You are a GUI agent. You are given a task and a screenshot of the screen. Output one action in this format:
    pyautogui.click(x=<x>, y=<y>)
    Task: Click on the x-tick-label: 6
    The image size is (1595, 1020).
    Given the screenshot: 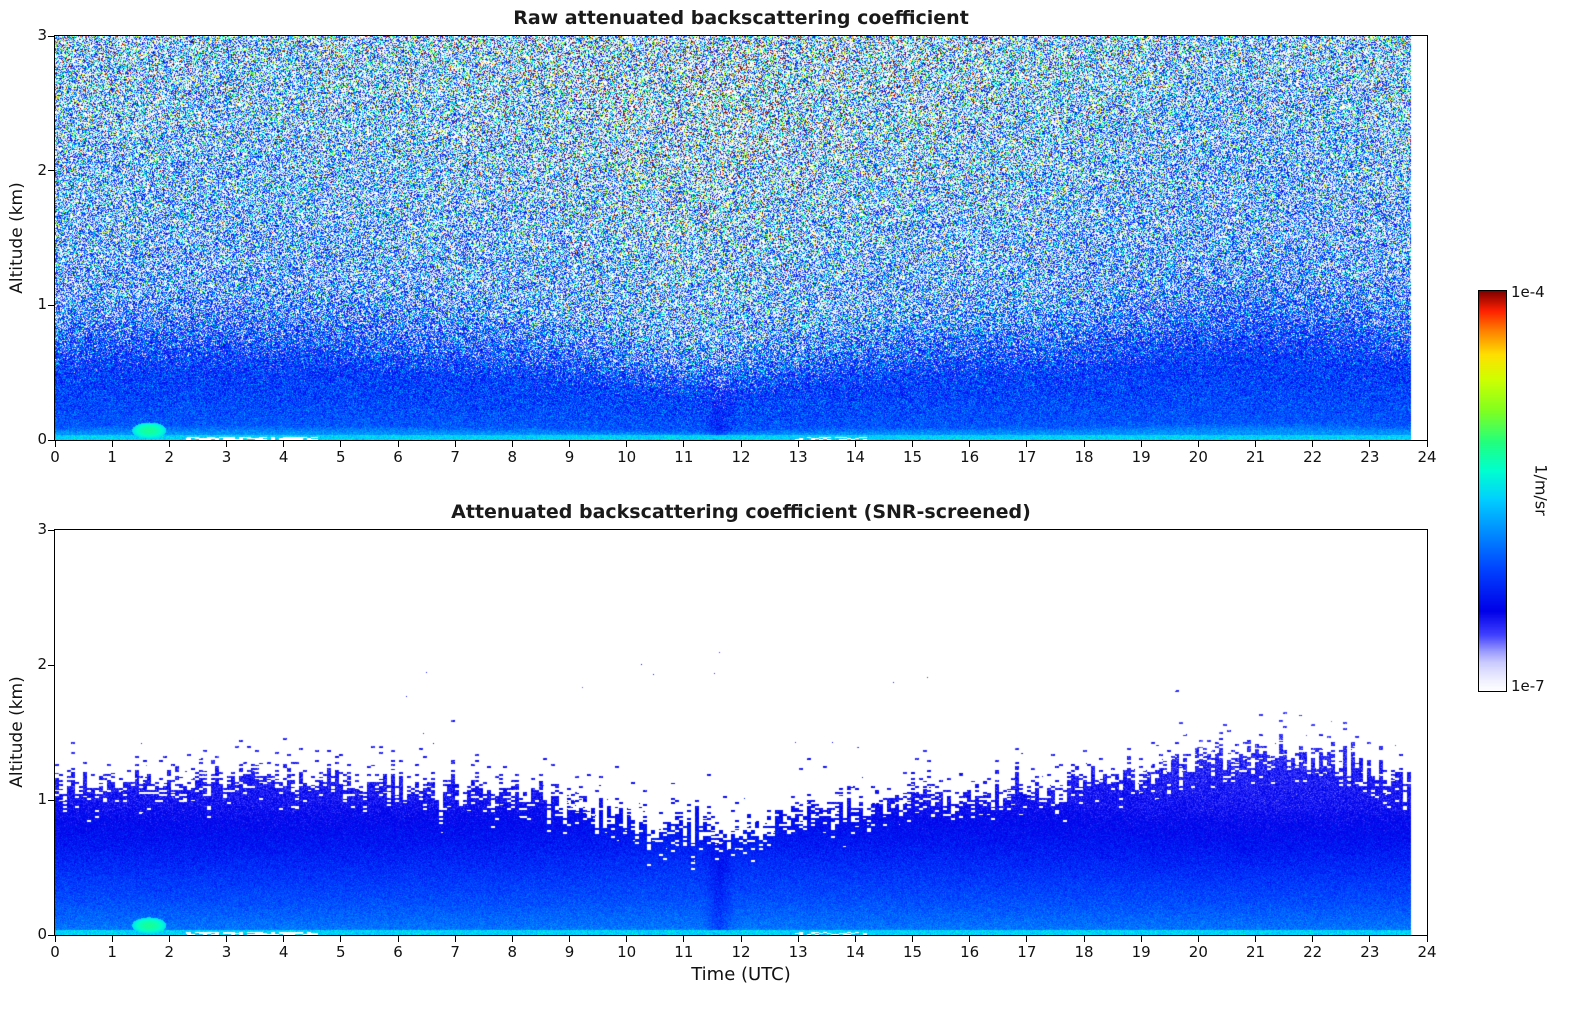 What is the action you would take?
    pyautogui.click(x=398, y=952)
    